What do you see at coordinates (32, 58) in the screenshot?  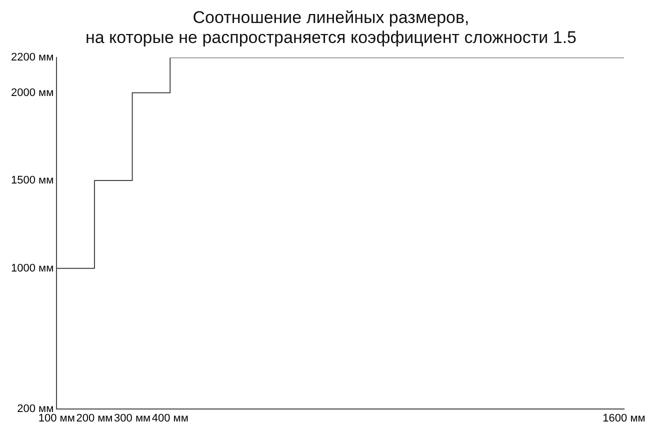 I see `y-tick-label: 2200 мм` at bounding box center [32, 58].